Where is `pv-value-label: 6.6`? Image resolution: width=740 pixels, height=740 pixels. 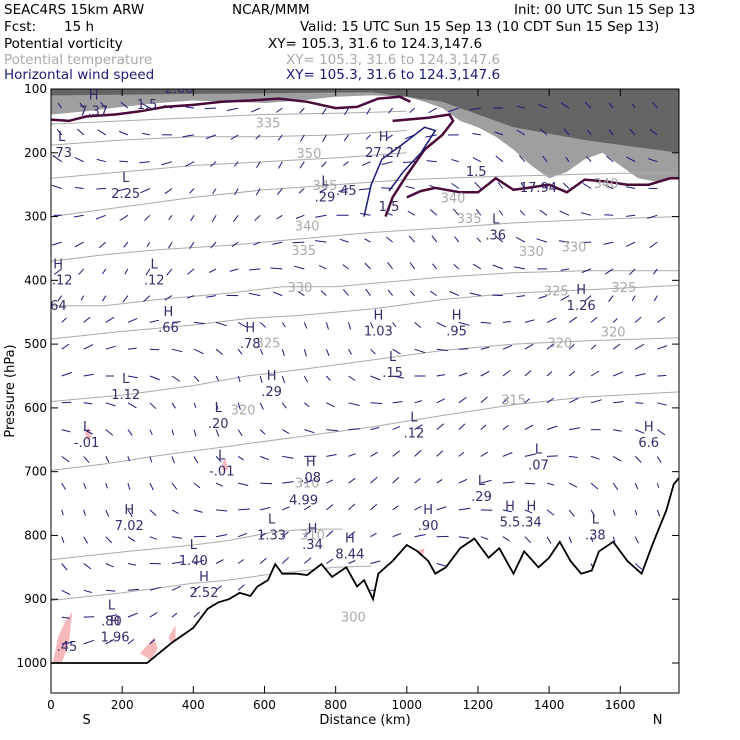
pv-value-label: 6.6 is located at coordinates (648, 443).